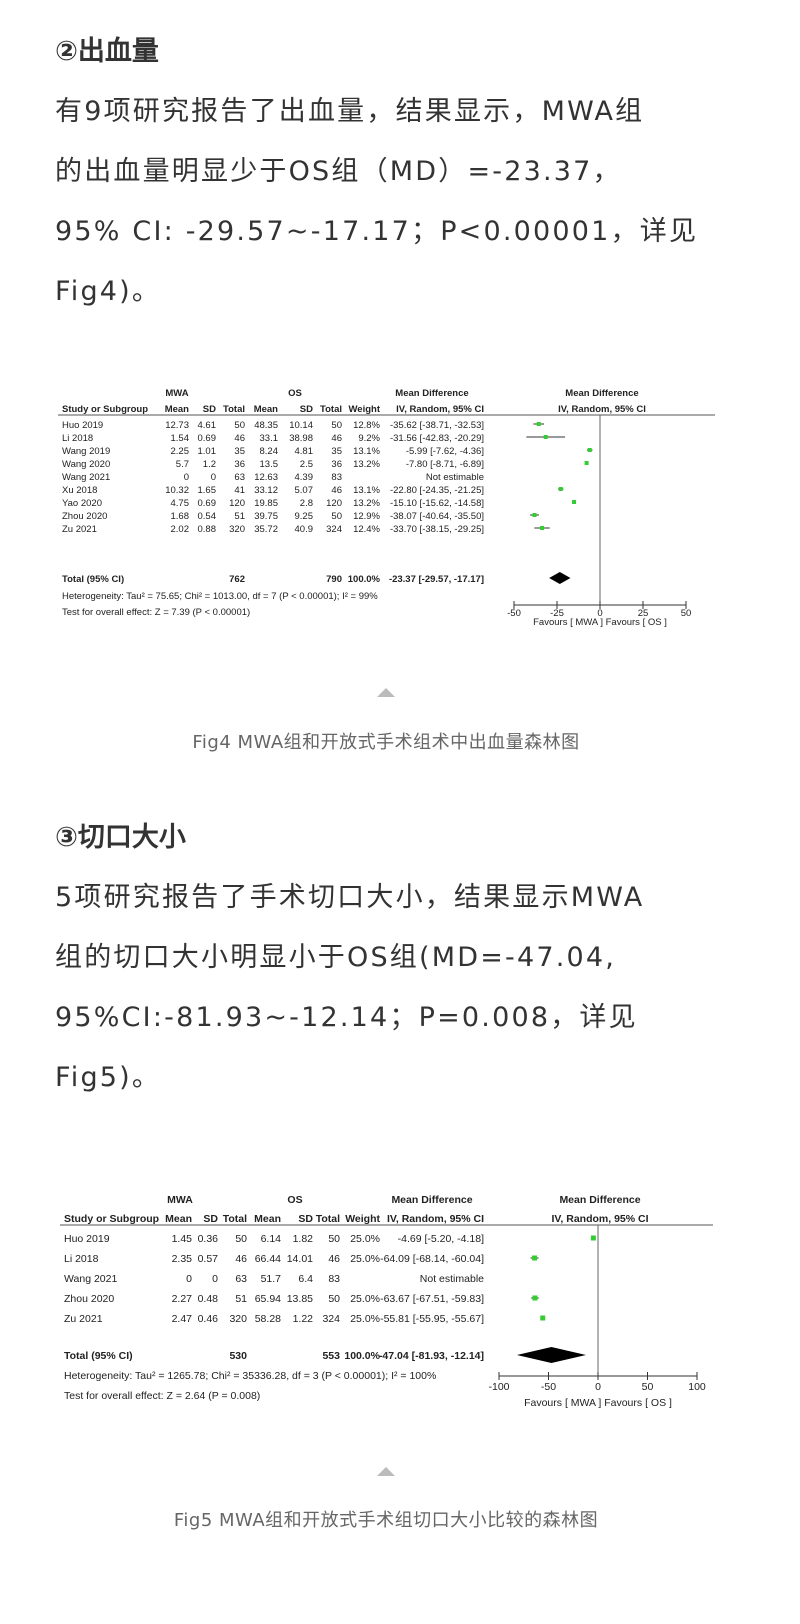 The height and width of the screenshot is (1624, 800). Describe the element at coordinates (334, 579) in the screenshot. I see `total-n2: 790` at that location.